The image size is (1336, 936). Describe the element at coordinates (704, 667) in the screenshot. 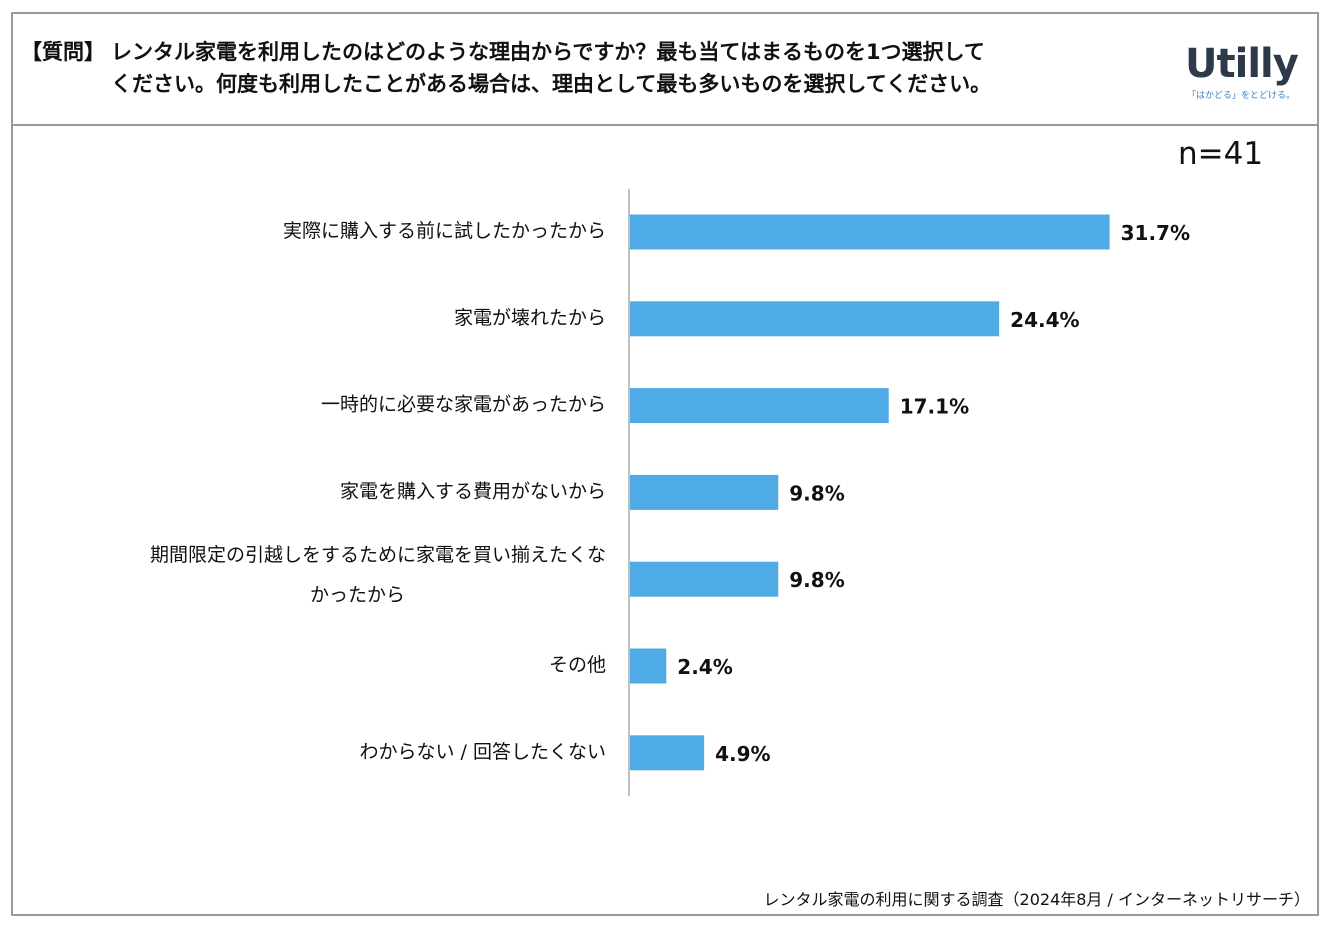

I see `value-label-6: 2.4%` at that location.